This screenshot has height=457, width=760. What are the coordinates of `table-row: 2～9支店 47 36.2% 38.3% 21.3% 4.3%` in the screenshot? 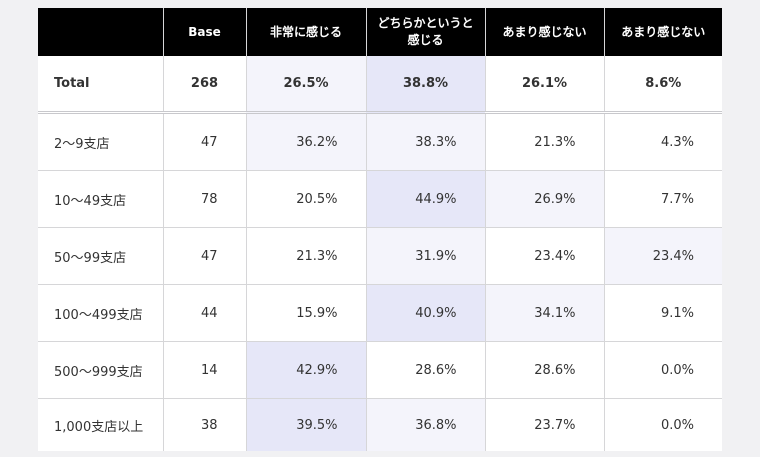 It's located at (380, 141).